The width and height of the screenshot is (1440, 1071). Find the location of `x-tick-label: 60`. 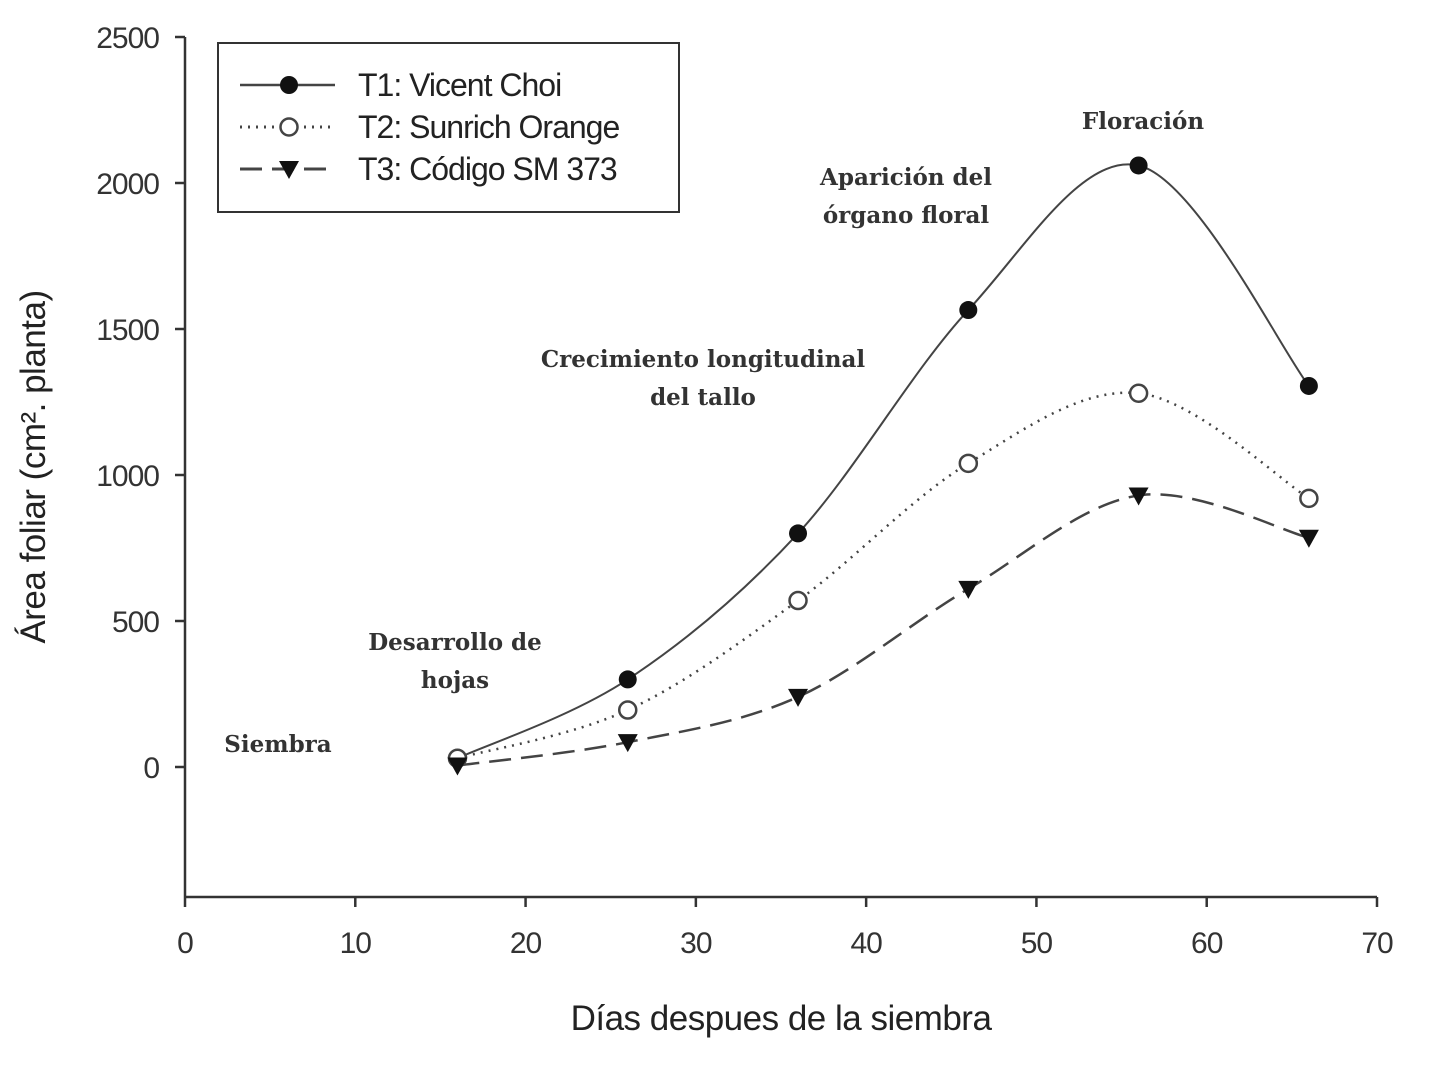

x-tick-label: 60 is located at coordinates (1207, 943).